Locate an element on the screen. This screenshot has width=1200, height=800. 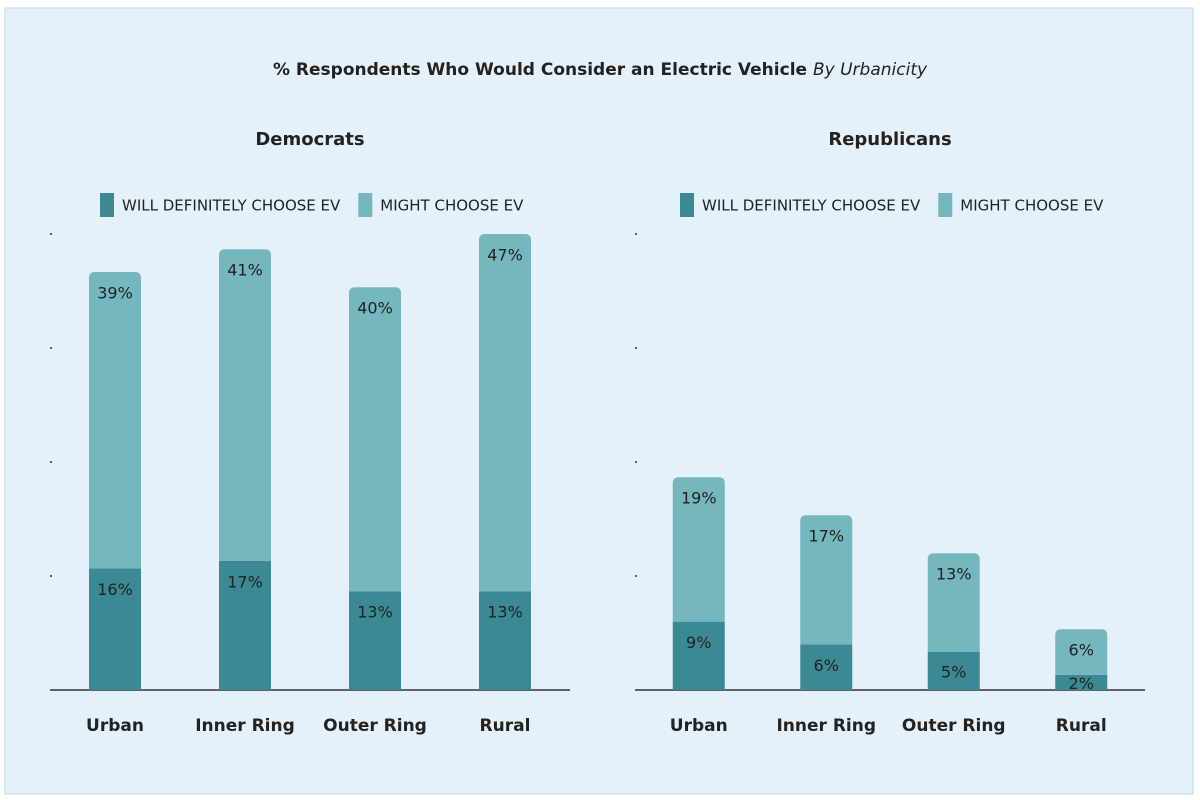
panel-title: Republicans is located at coordinates (889, 139).